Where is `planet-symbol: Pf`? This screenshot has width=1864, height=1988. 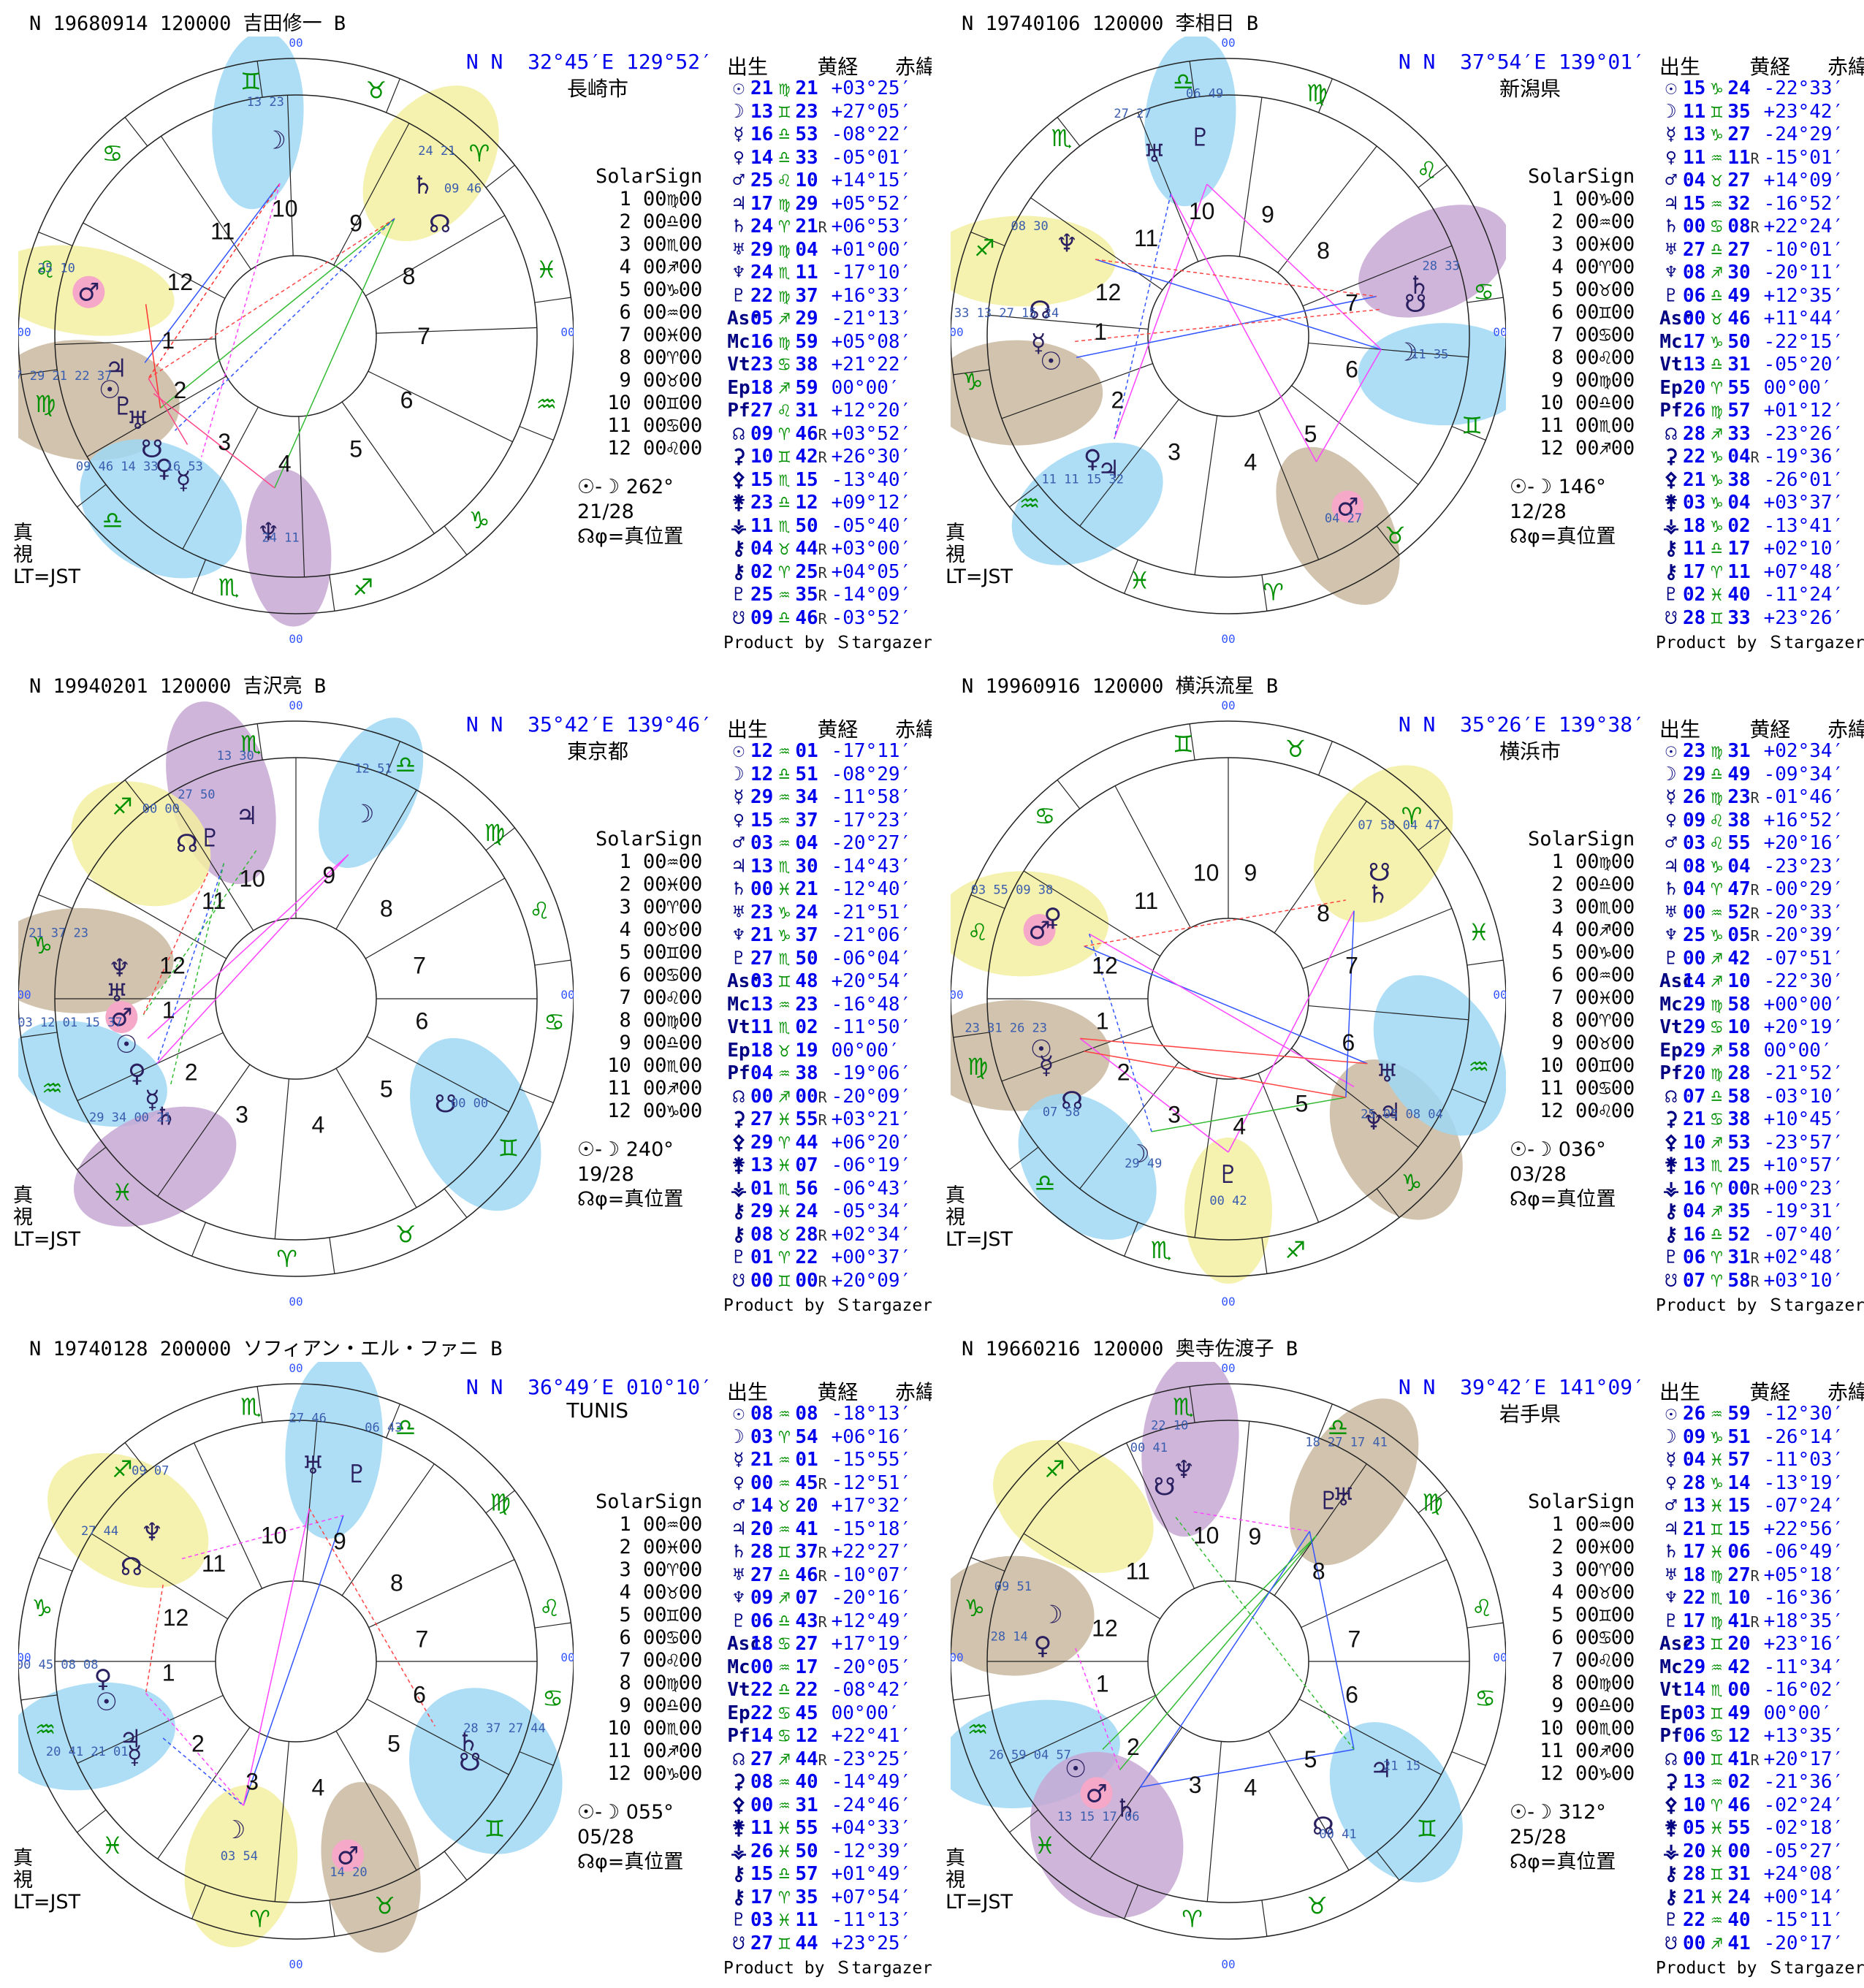 planet-symbol: Pf is located at coordinates (739, 1736).